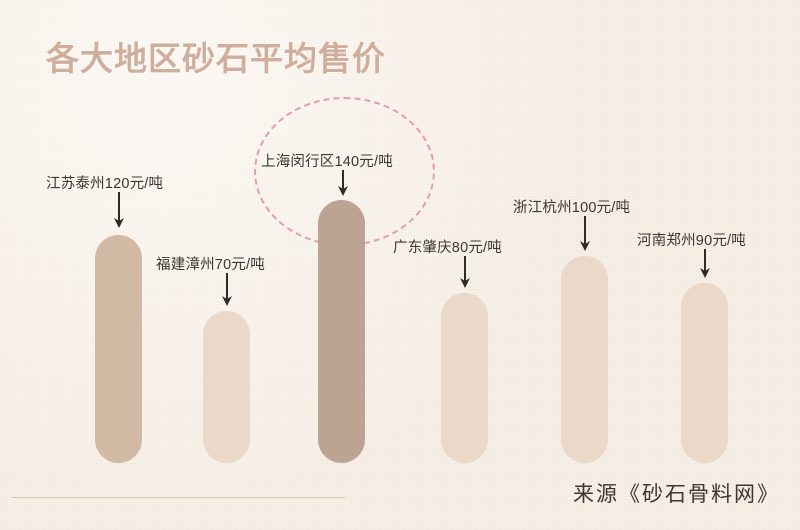 The image size is (800, 530). I want to click on bar-label-上海闵行区: 上海闵行区140元/吨, so click(327, 162).